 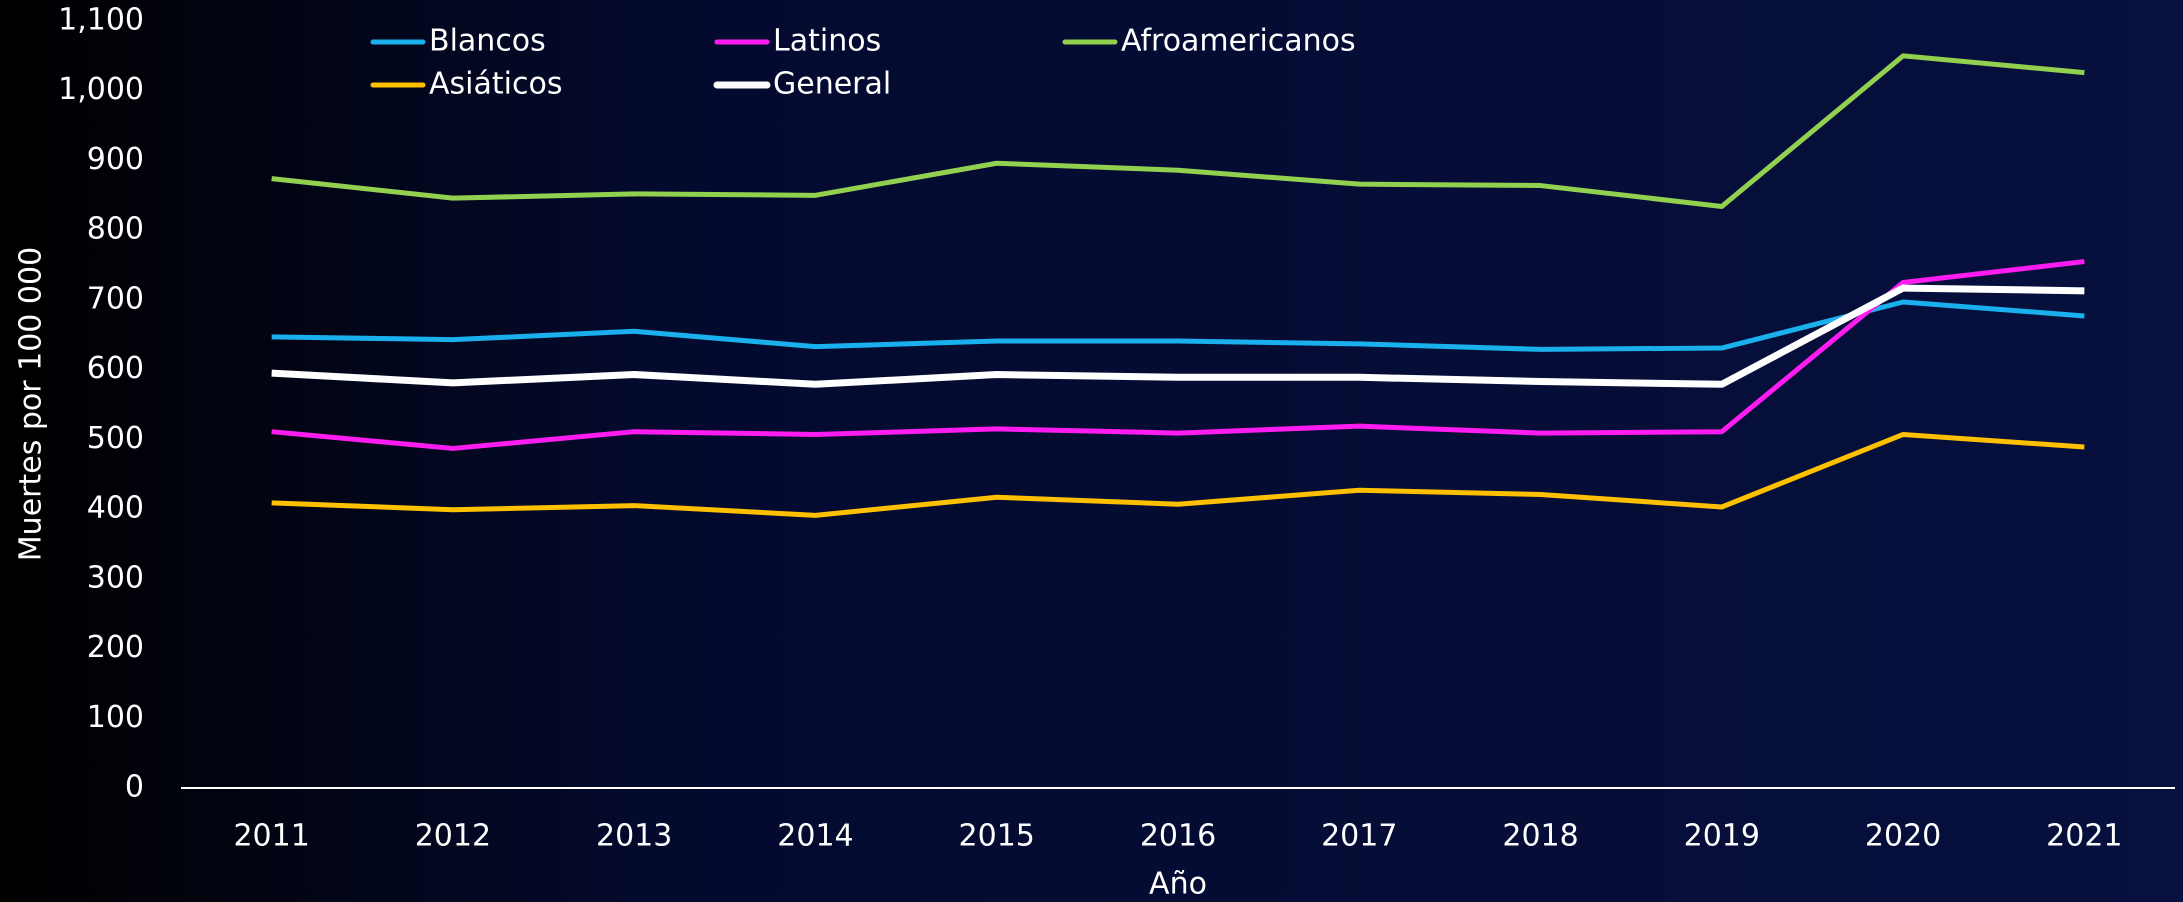 What do you see at coordinates (271, 836) in the screenshot?
I see `x-tick-label: 2011` at bounding box center [271, 836].